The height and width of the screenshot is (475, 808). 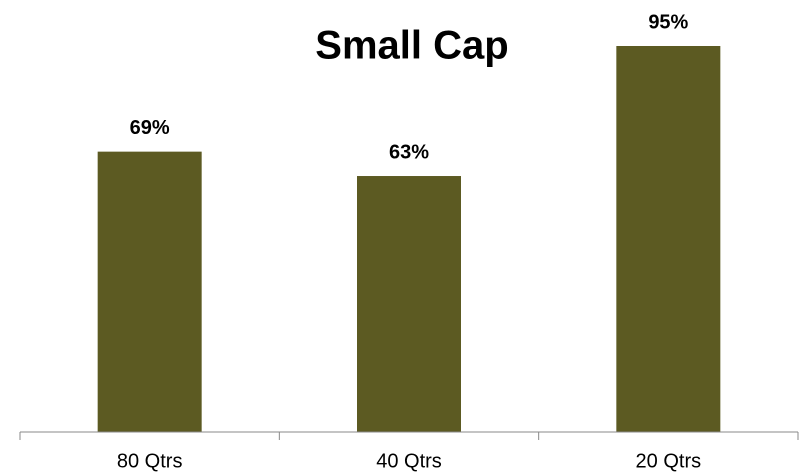 What do you see at coordinates (409, 461) in the screenshot?
I see `x-tick-label: 40 Qtrs` at bounding box center [409, 461].